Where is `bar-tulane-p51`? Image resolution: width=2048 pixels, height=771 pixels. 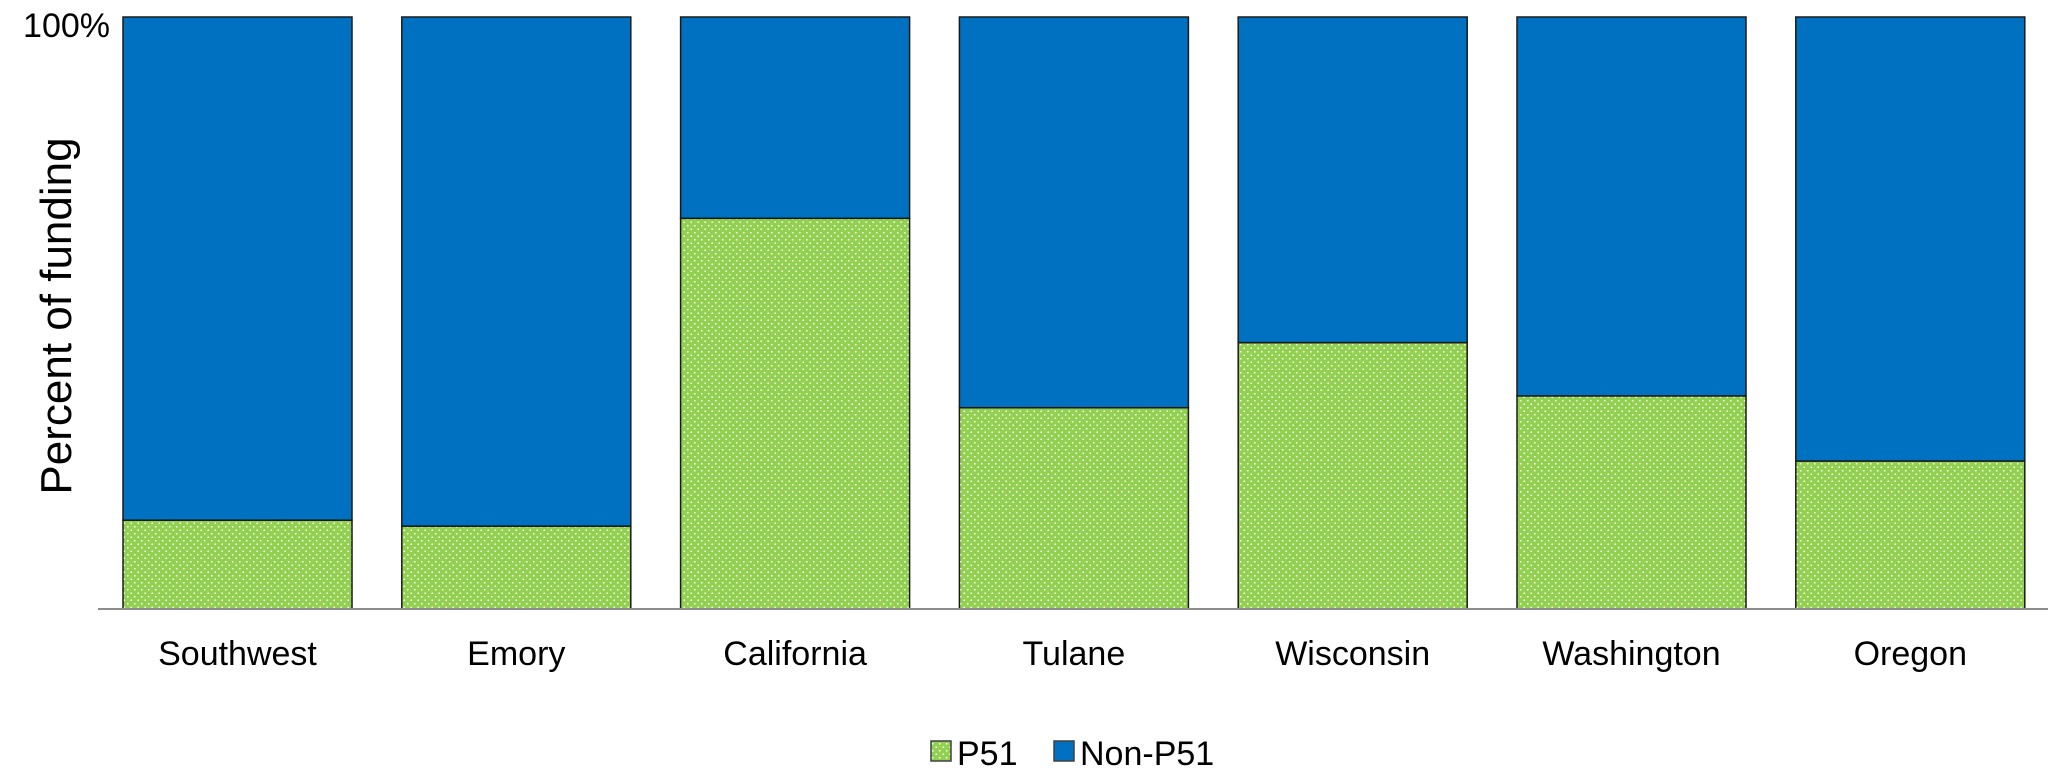
bar-tulane-p51 is located at coordinates (1074, 508).